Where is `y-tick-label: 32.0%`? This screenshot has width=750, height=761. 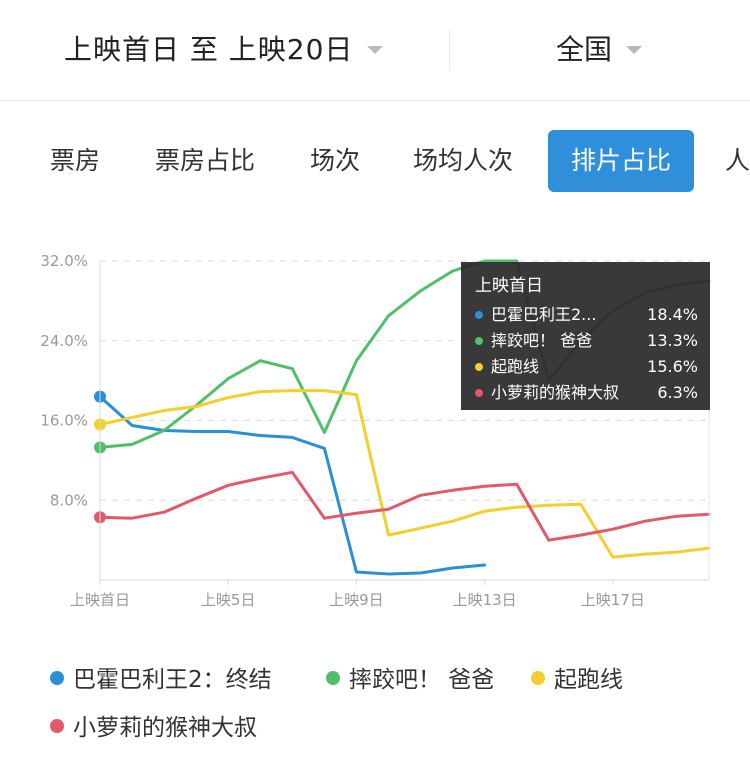 y-tick-label: 32.0% is located at coordinates (64, 261).